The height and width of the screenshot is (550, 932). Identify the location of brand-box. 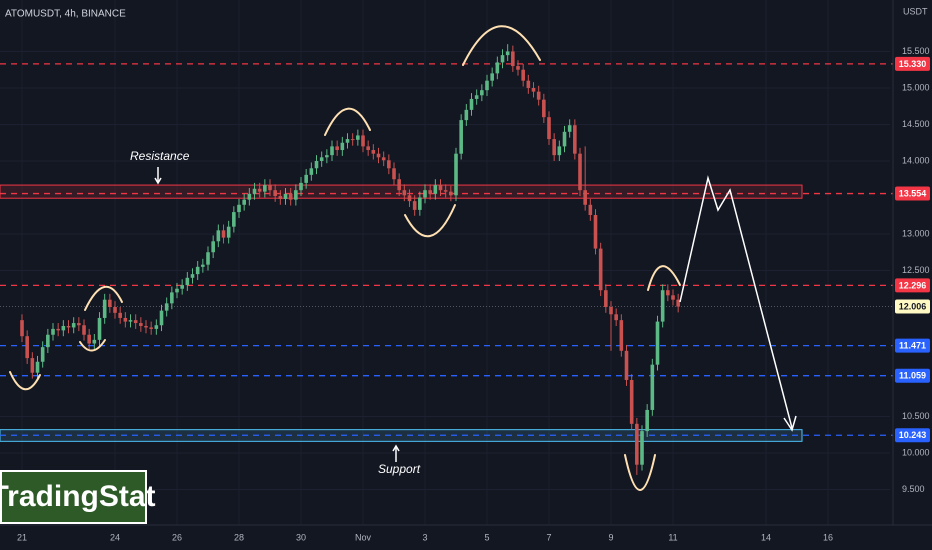
(73, 497).